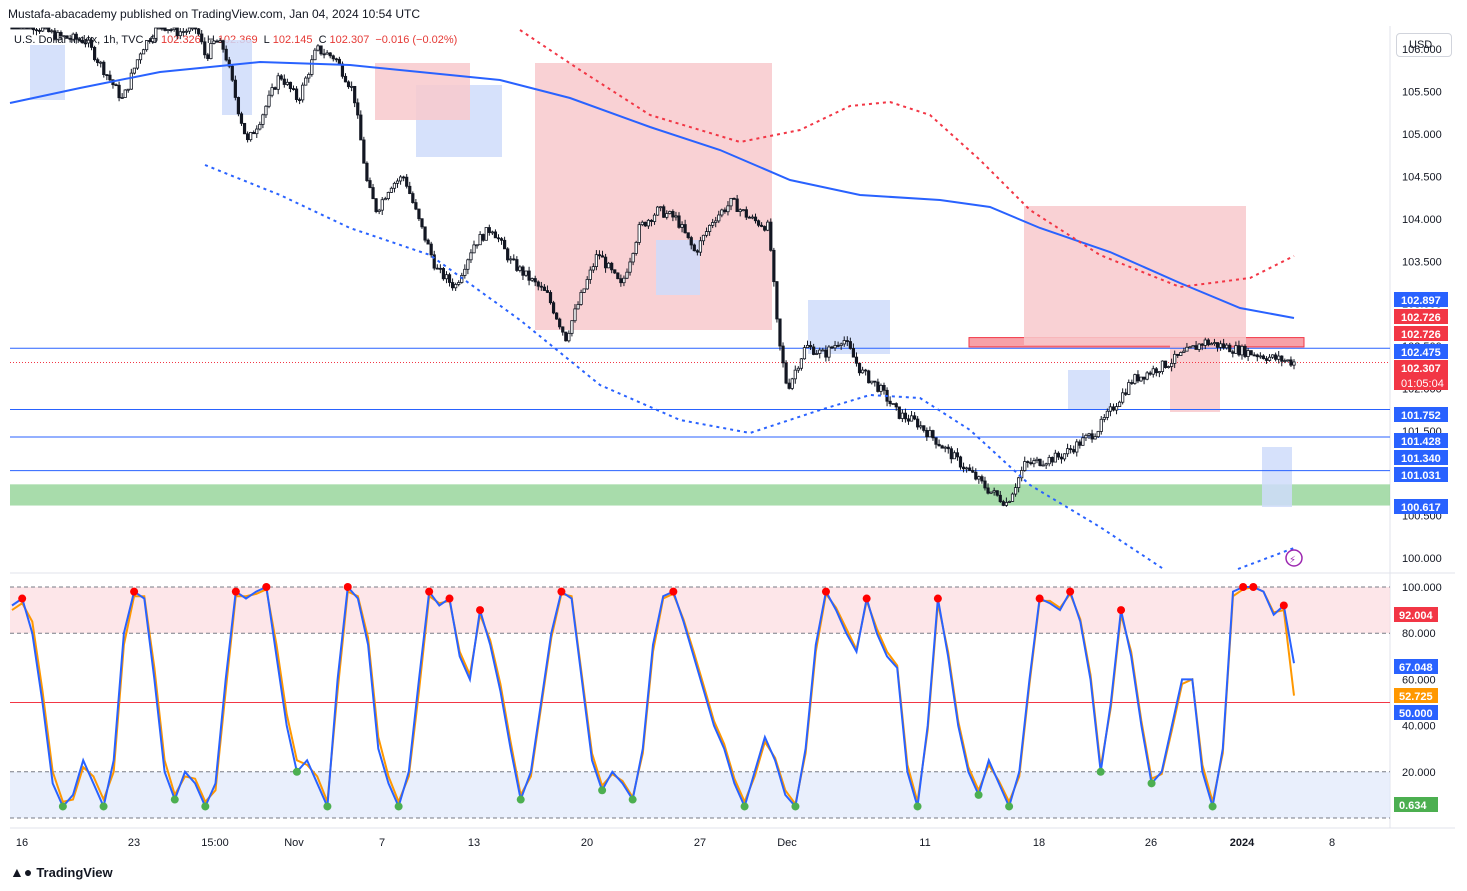 The width and height of the screenshot is (1467, 891). I want to click on price-badge, so click(1421, 351).